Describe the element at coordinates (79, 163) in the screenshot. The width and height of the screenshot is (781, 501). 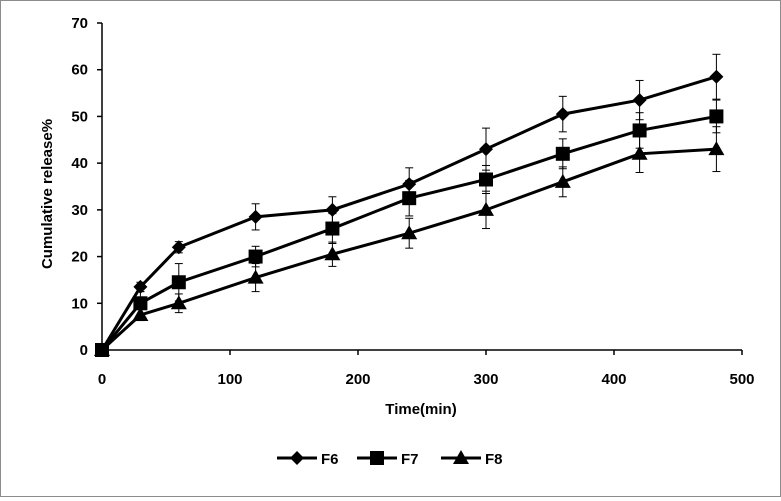
I see `y-tick-label: 40` at that location.